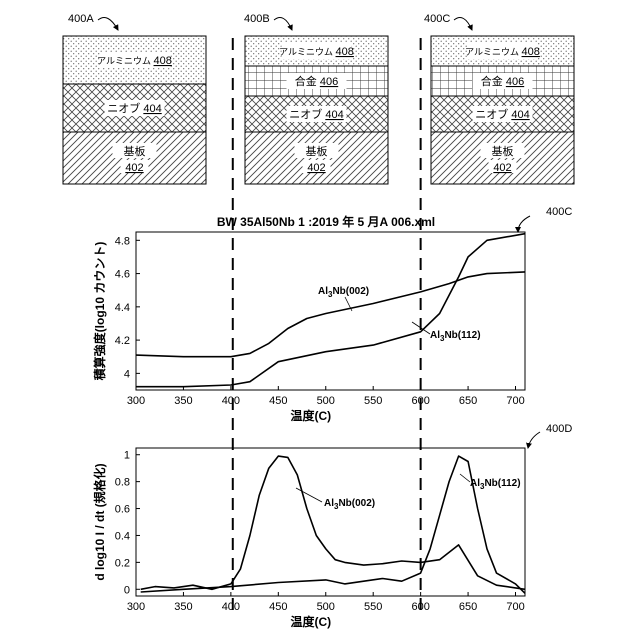 The height and width of the screenshot is (640, 640). I want to click on stack-label: 400B, so click(268, 21).